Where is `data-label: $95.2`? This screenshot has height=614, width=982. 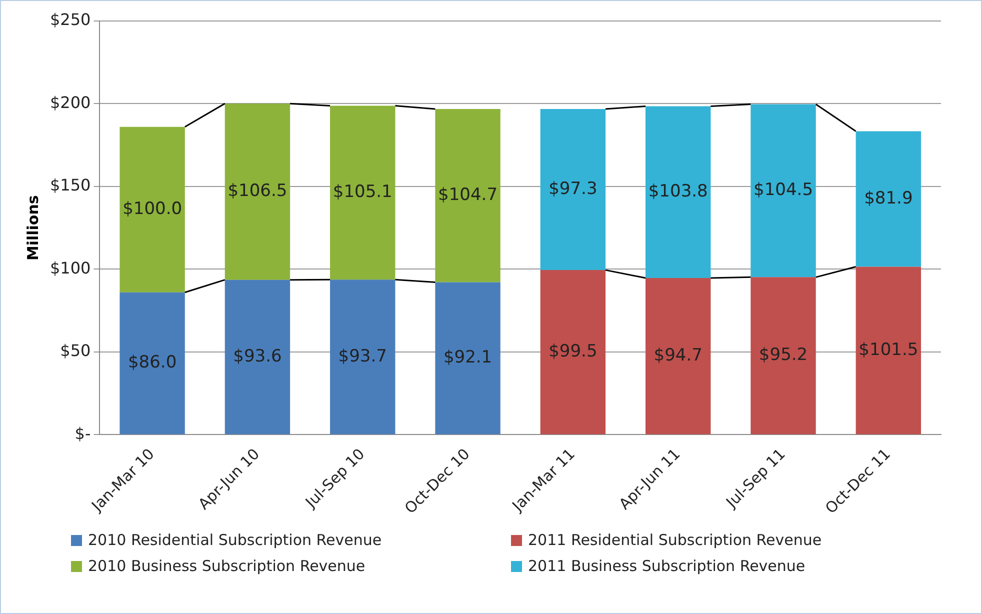 data-label: $95.2 is located at coordinates (783, 355).